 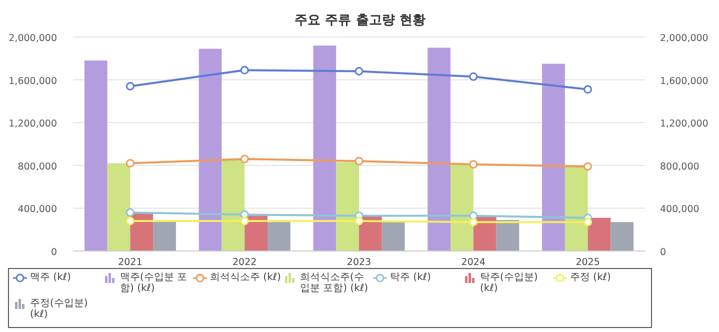 What do you see at coordinates (37, 210) in the screenshot?
I see `y-tick-label: 400,000` at bounding box center [37, 210].